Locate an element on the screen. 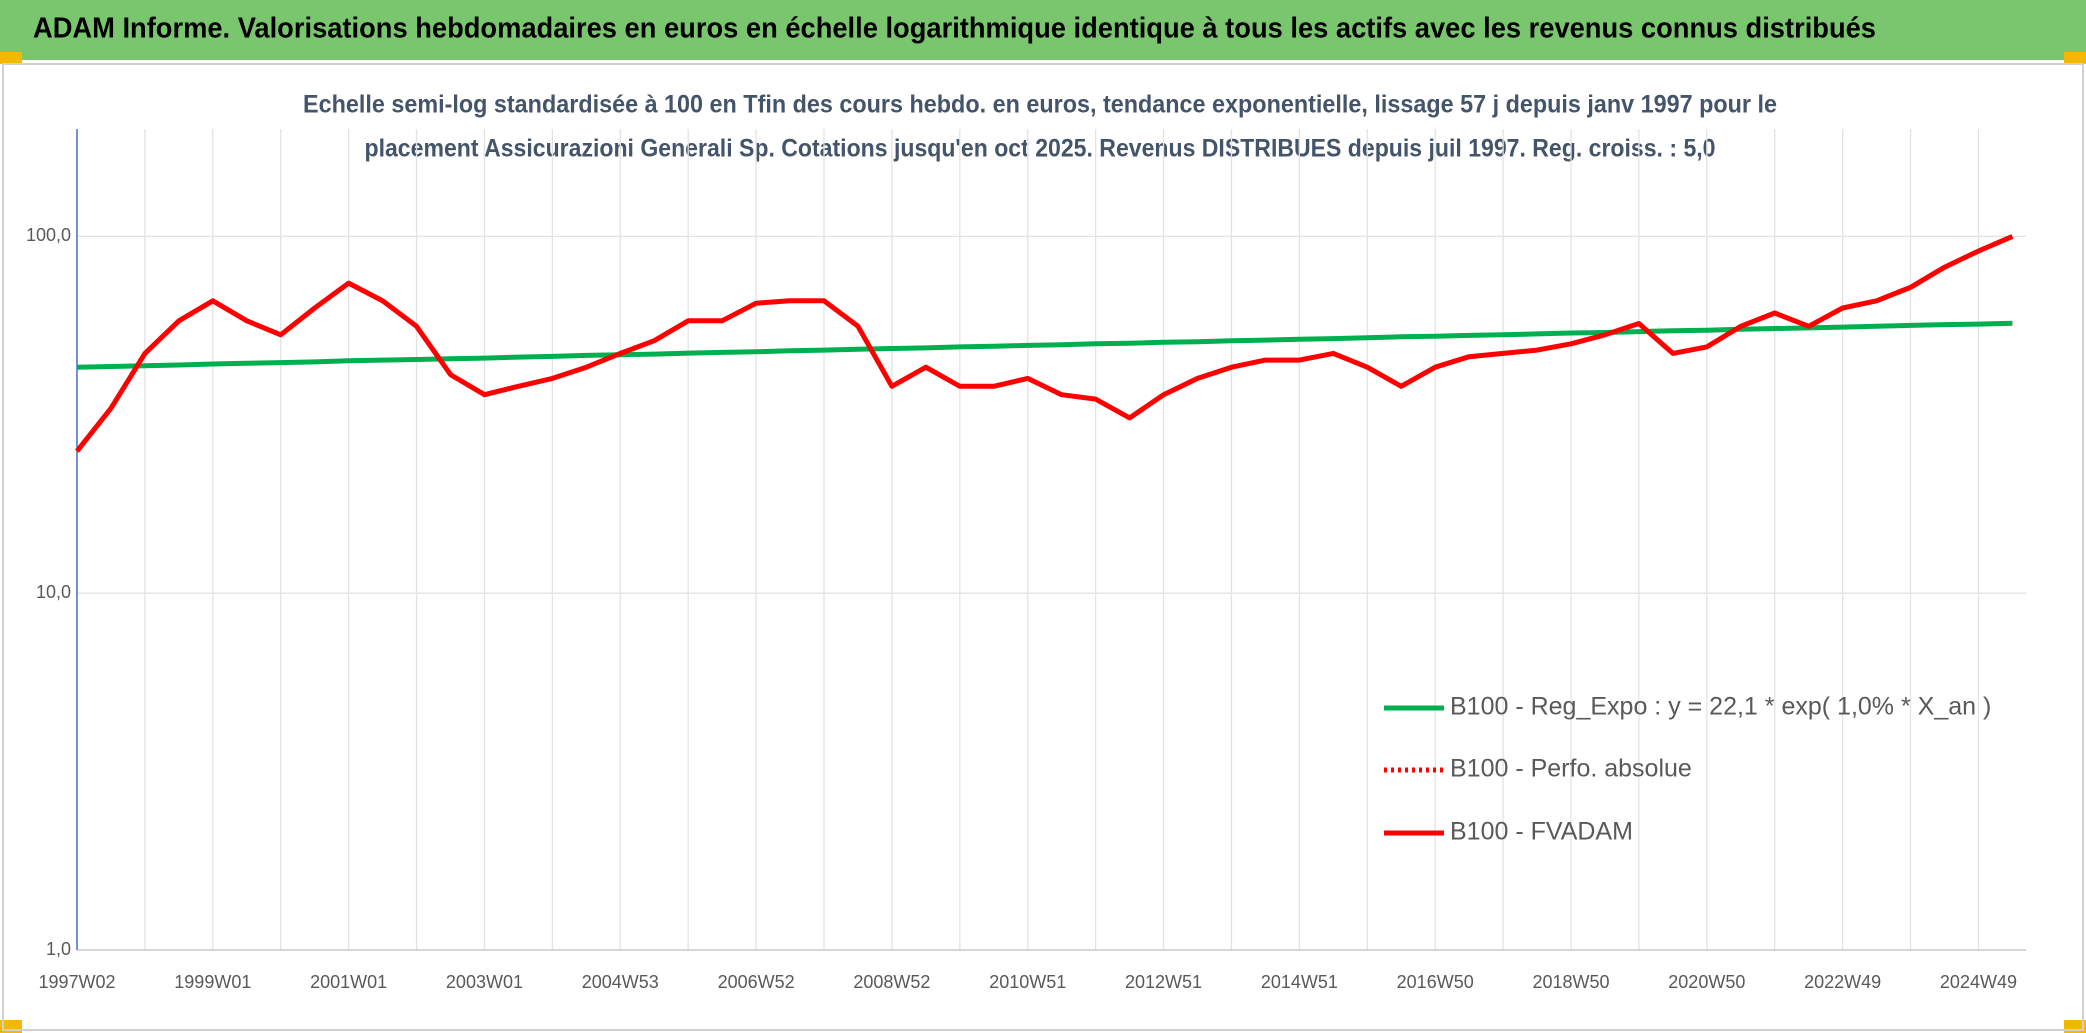 The height and width of the screenshot is (1033, 2086). y-tick-label: 1,0 is located at coordinates (58, 949).